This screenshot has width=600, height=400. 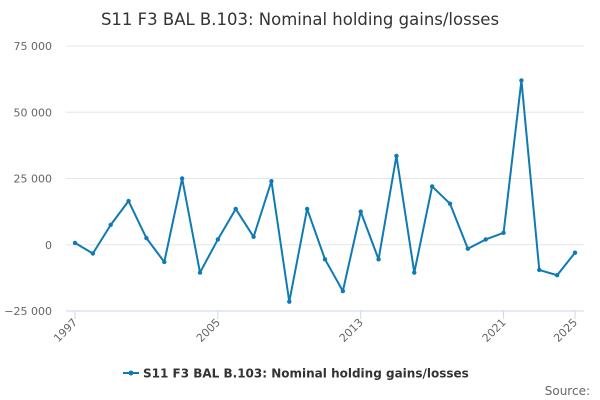 I want to click on y-tick-label: 25 000, so click(x=33, y=179).